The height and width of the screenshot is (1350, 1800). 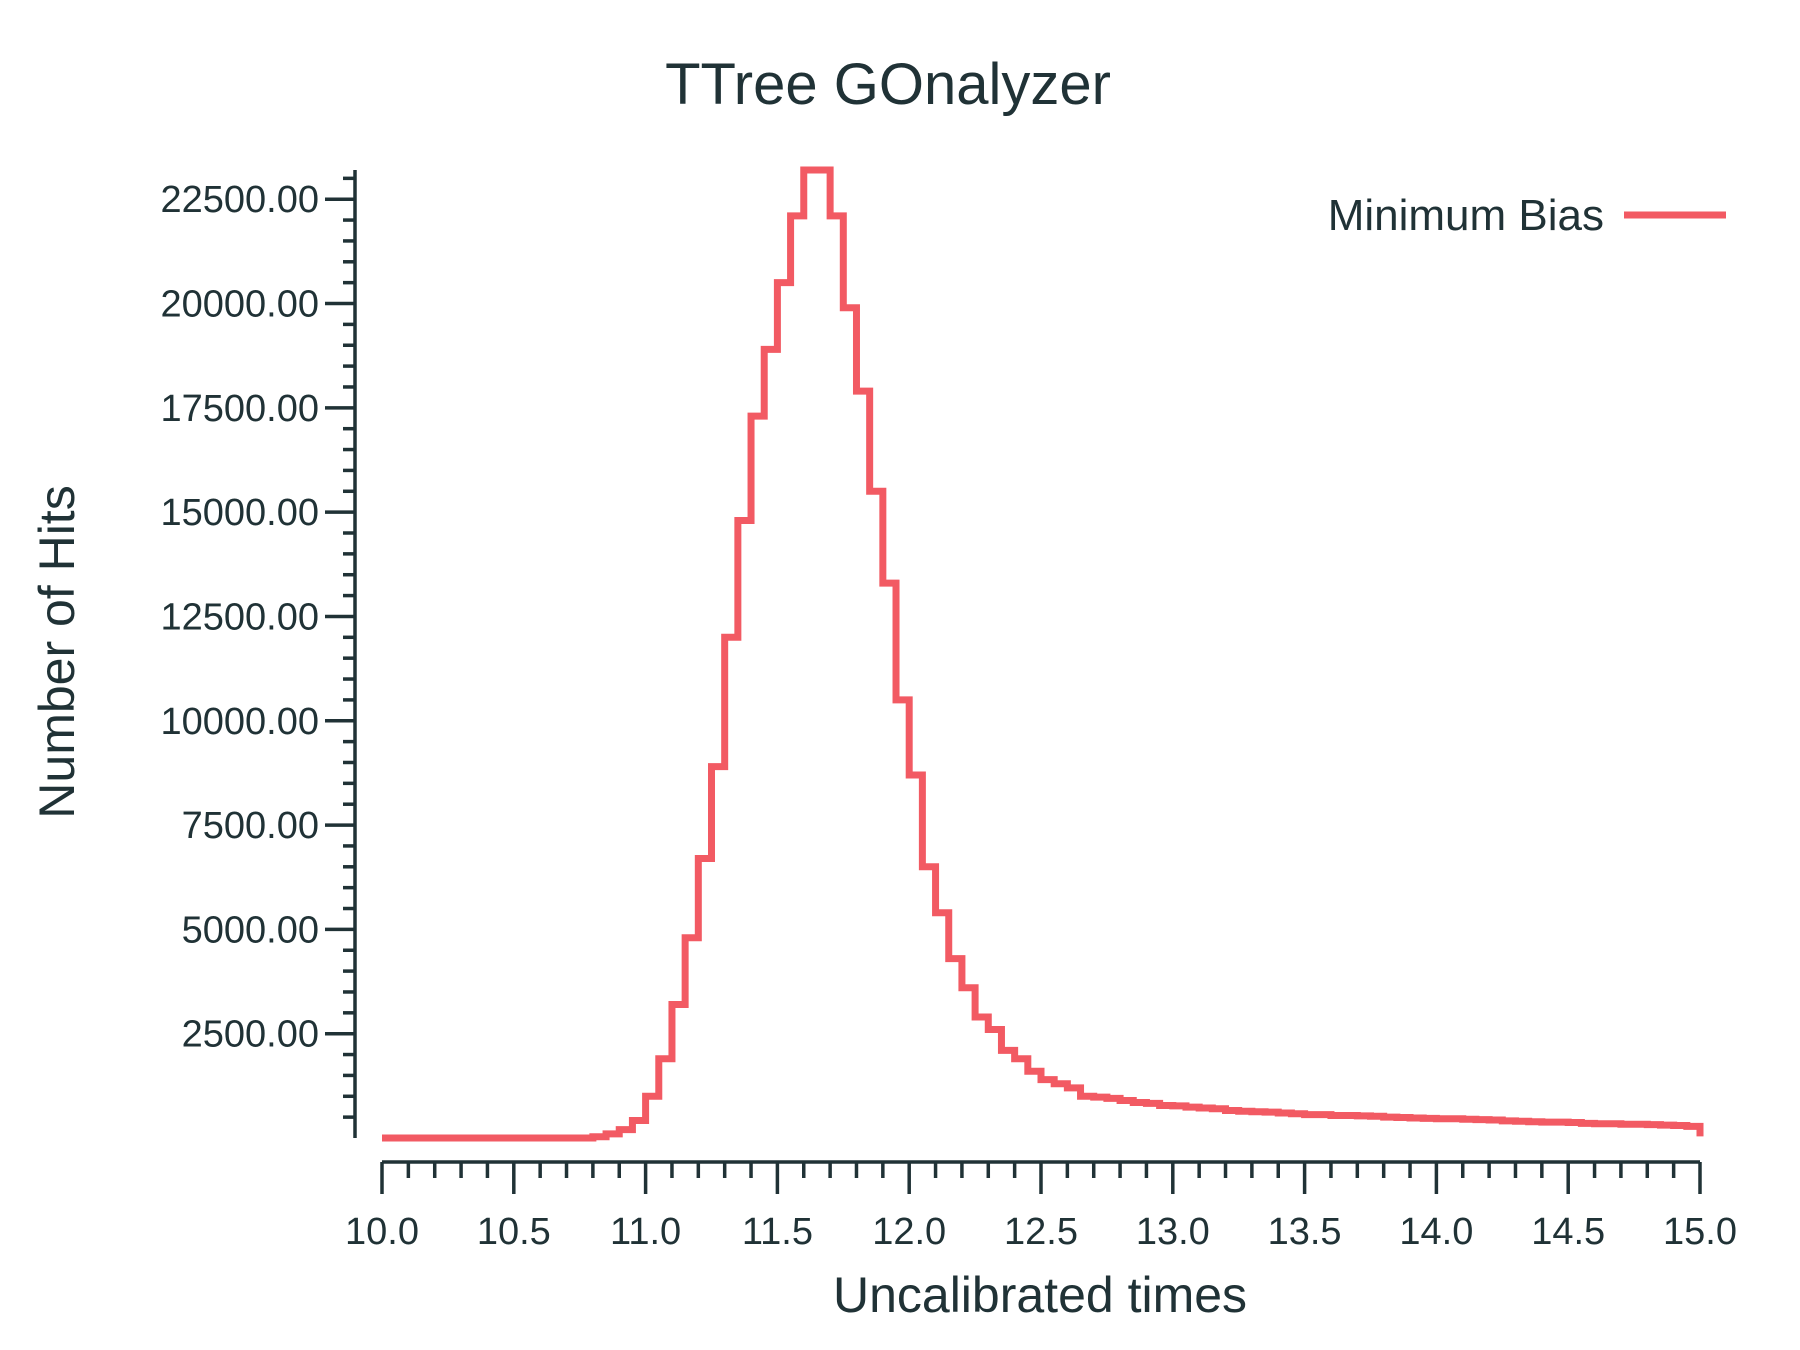 I want to click on x-tick-label: 13.0, so click(x=1173, y=1232).